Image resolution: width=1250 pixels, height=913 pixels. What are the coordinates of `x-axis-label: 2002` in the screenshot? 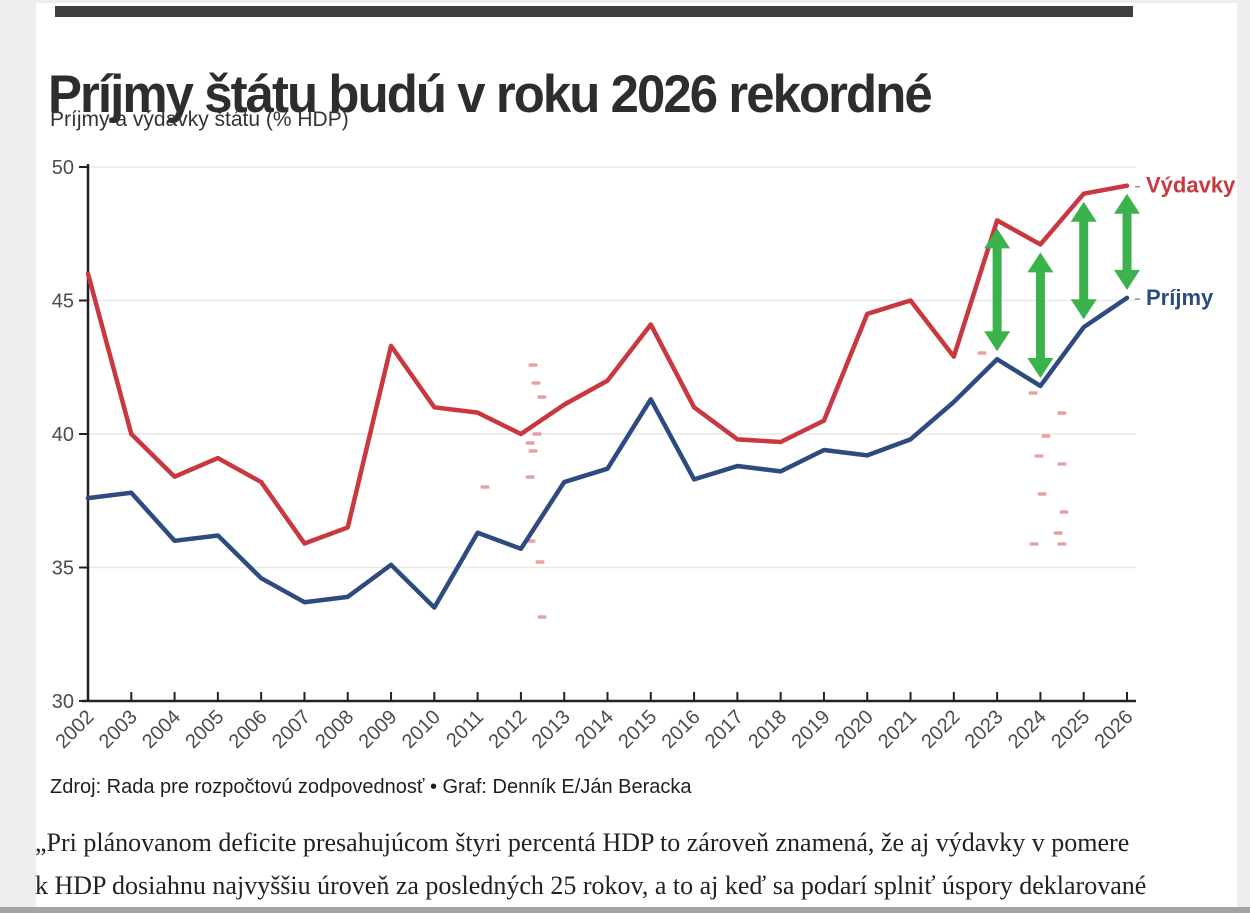 It's located at (75, 729).